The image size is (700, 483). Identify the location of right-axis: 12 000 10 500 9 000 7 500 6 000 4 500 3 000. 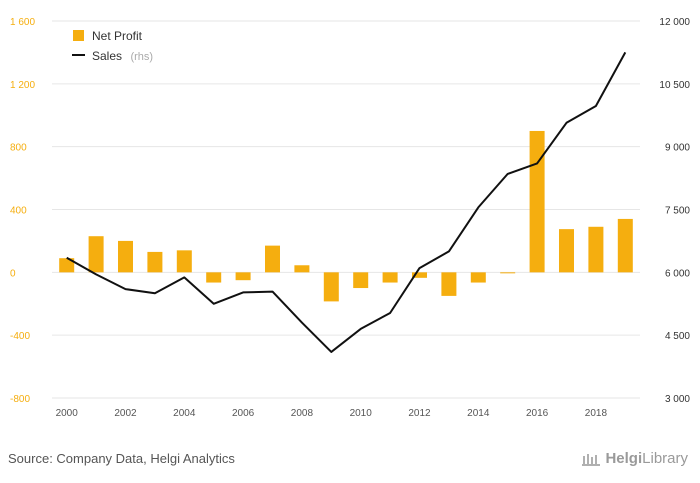
(674, 211).